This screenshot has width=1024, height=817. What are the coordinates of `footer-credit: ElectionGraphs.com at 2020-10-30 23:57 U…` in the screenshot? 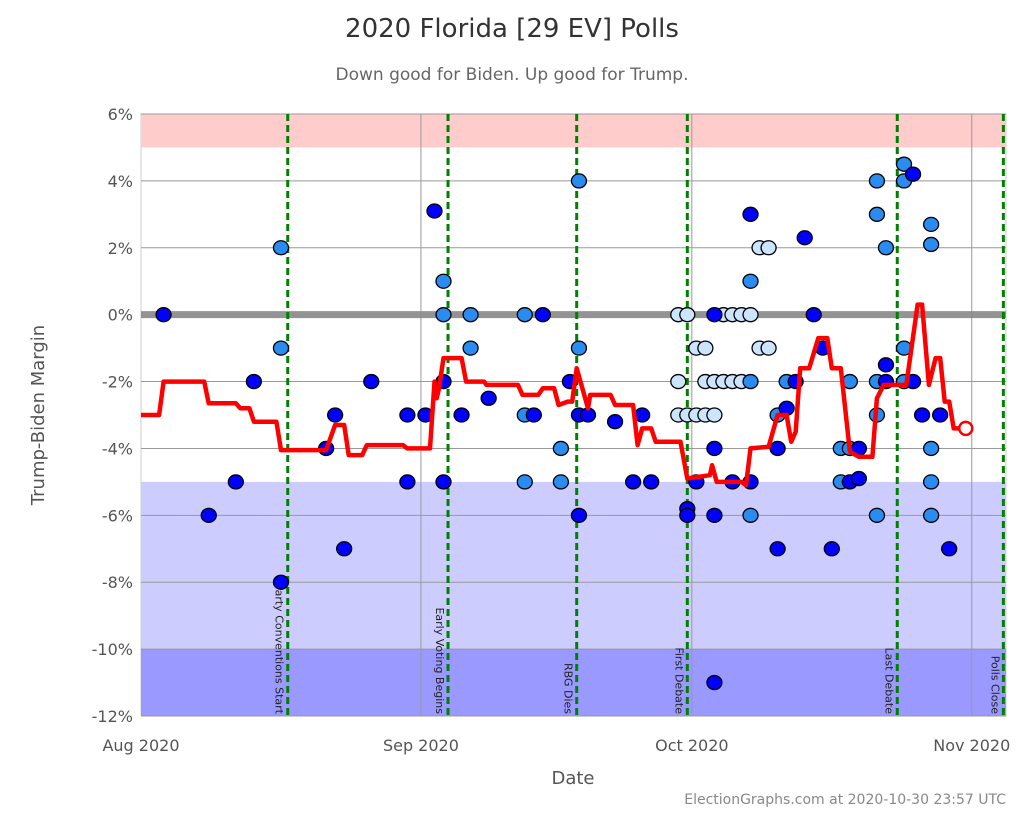 It's located at (845, 800).